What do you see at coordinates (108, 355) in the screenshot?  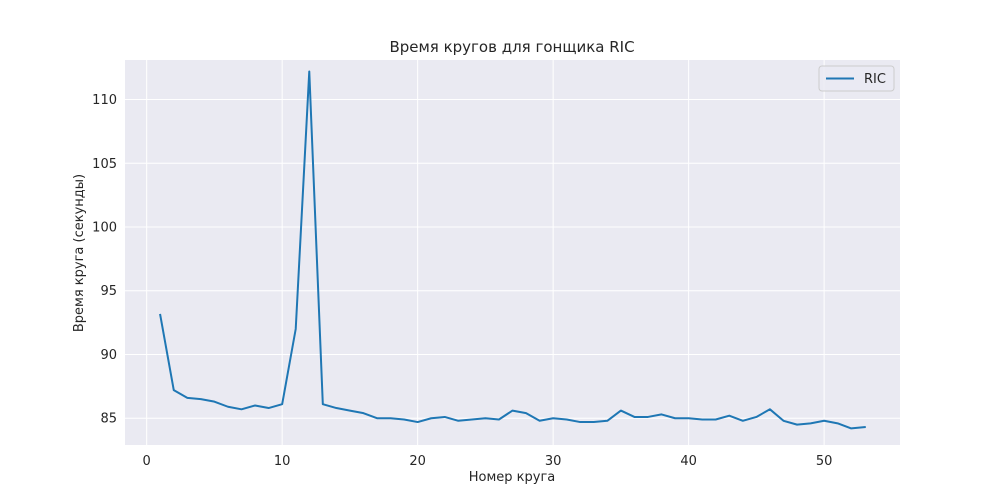 I see `y-tick-label: 90` at bounding box center [108, 355].